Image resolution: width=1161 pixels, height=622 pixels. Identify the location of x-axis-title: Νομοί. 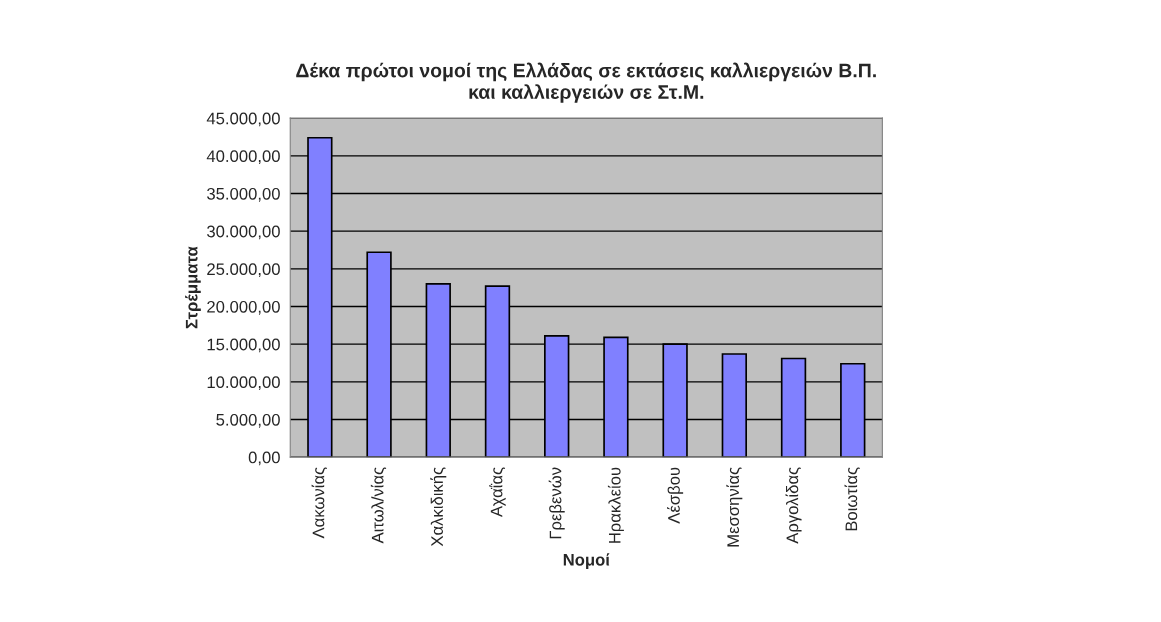
(586, 561).